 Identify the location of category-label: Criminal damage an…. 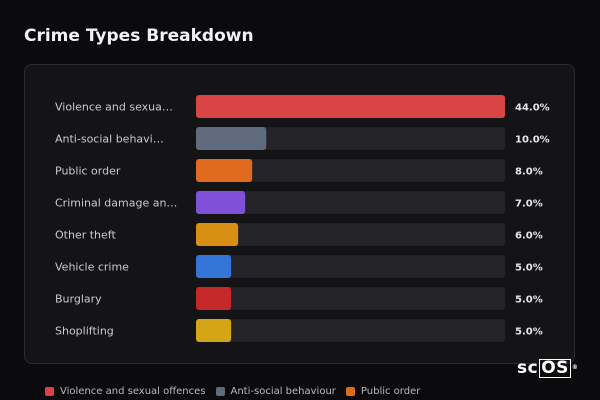
(116, 203).